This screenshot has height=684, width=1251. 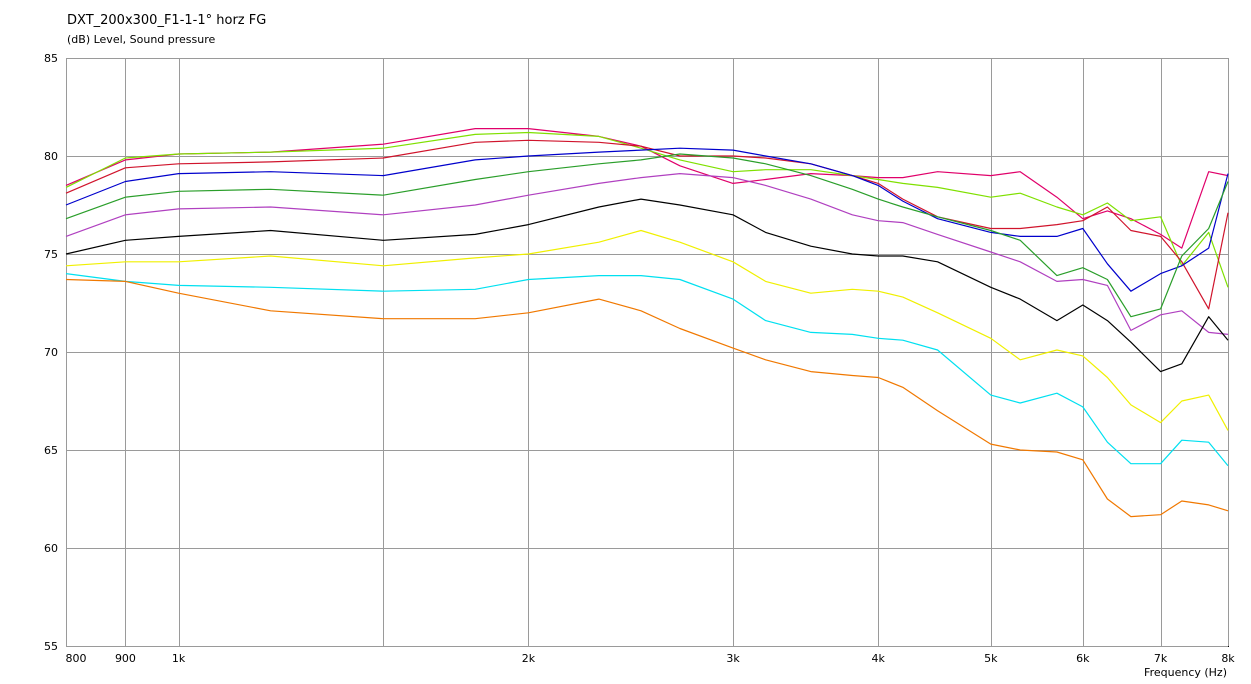 What do you see at coordinates (51, 156) in the screenshot?
I see `y-tick-label: 80` at bounding box center [51, 156].